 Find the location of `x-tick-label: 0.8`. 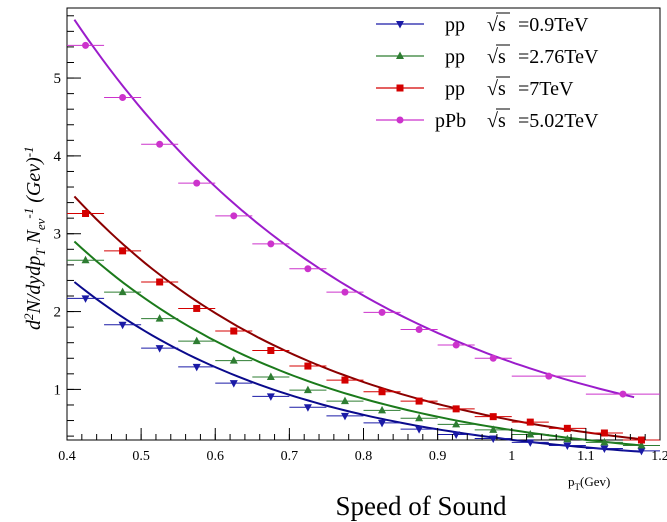

x-tick-label: 0.8 is located at coordinates (364, 456).